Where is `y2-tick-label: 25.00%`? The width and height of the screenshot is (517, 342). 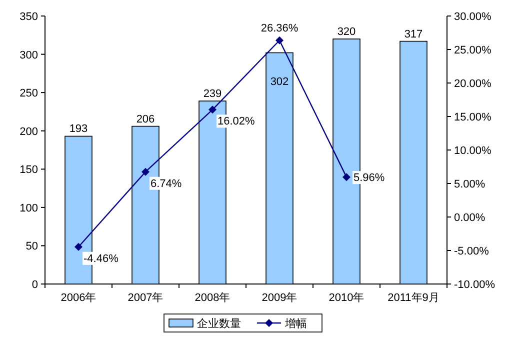
y2-tick-label: 25.00% is located at coordinates (473, 50).